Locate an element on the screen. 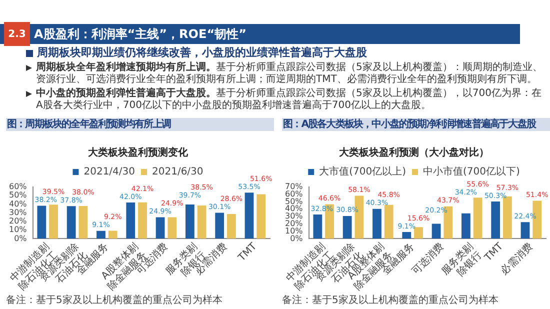 Image resolution: width=550 pixels, height=309 pixels. y-tick-label: 70% is located at coordinates (294, 187).